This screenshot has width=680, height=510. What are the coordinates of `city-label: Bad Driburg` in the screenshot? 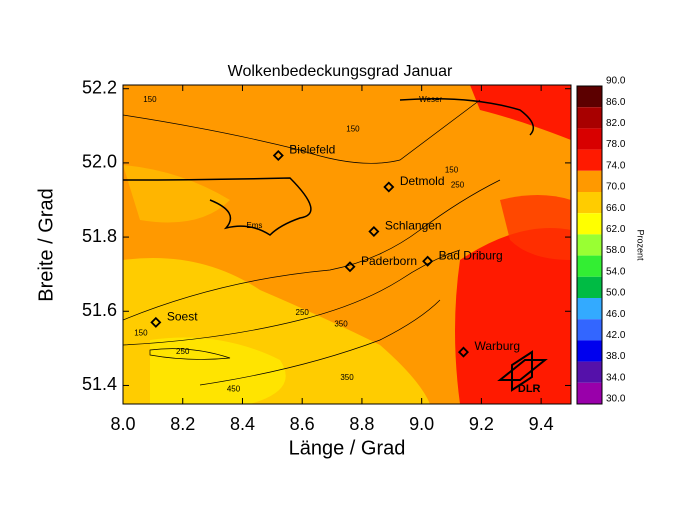 It's located at (471, 255).